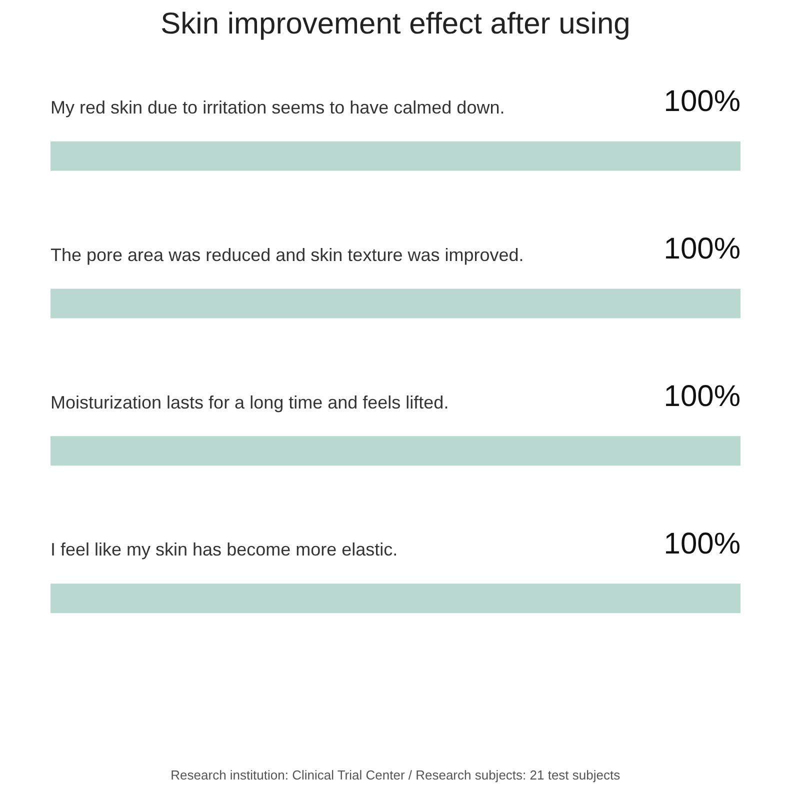  I want to click on chart-title: Skin improvement effect after using, so click(395, 24).